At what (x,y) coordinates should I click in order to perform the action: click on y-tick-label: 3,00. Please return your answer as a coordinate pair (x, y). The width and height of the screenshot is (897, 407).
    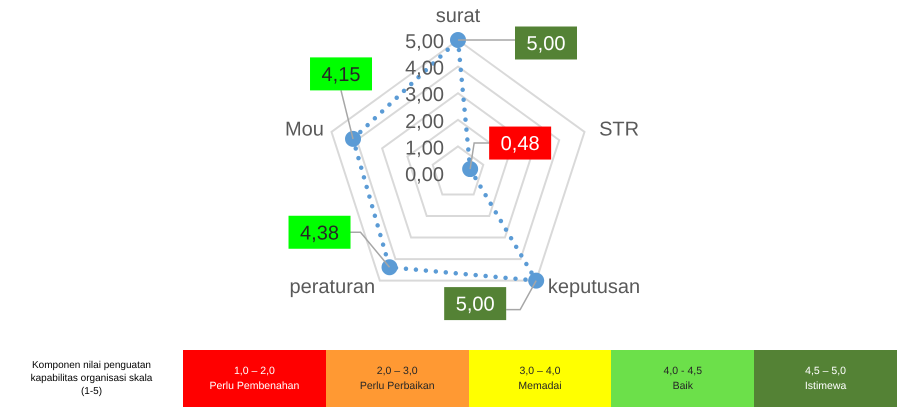
    Looking at the image, I should click on (424, 95).